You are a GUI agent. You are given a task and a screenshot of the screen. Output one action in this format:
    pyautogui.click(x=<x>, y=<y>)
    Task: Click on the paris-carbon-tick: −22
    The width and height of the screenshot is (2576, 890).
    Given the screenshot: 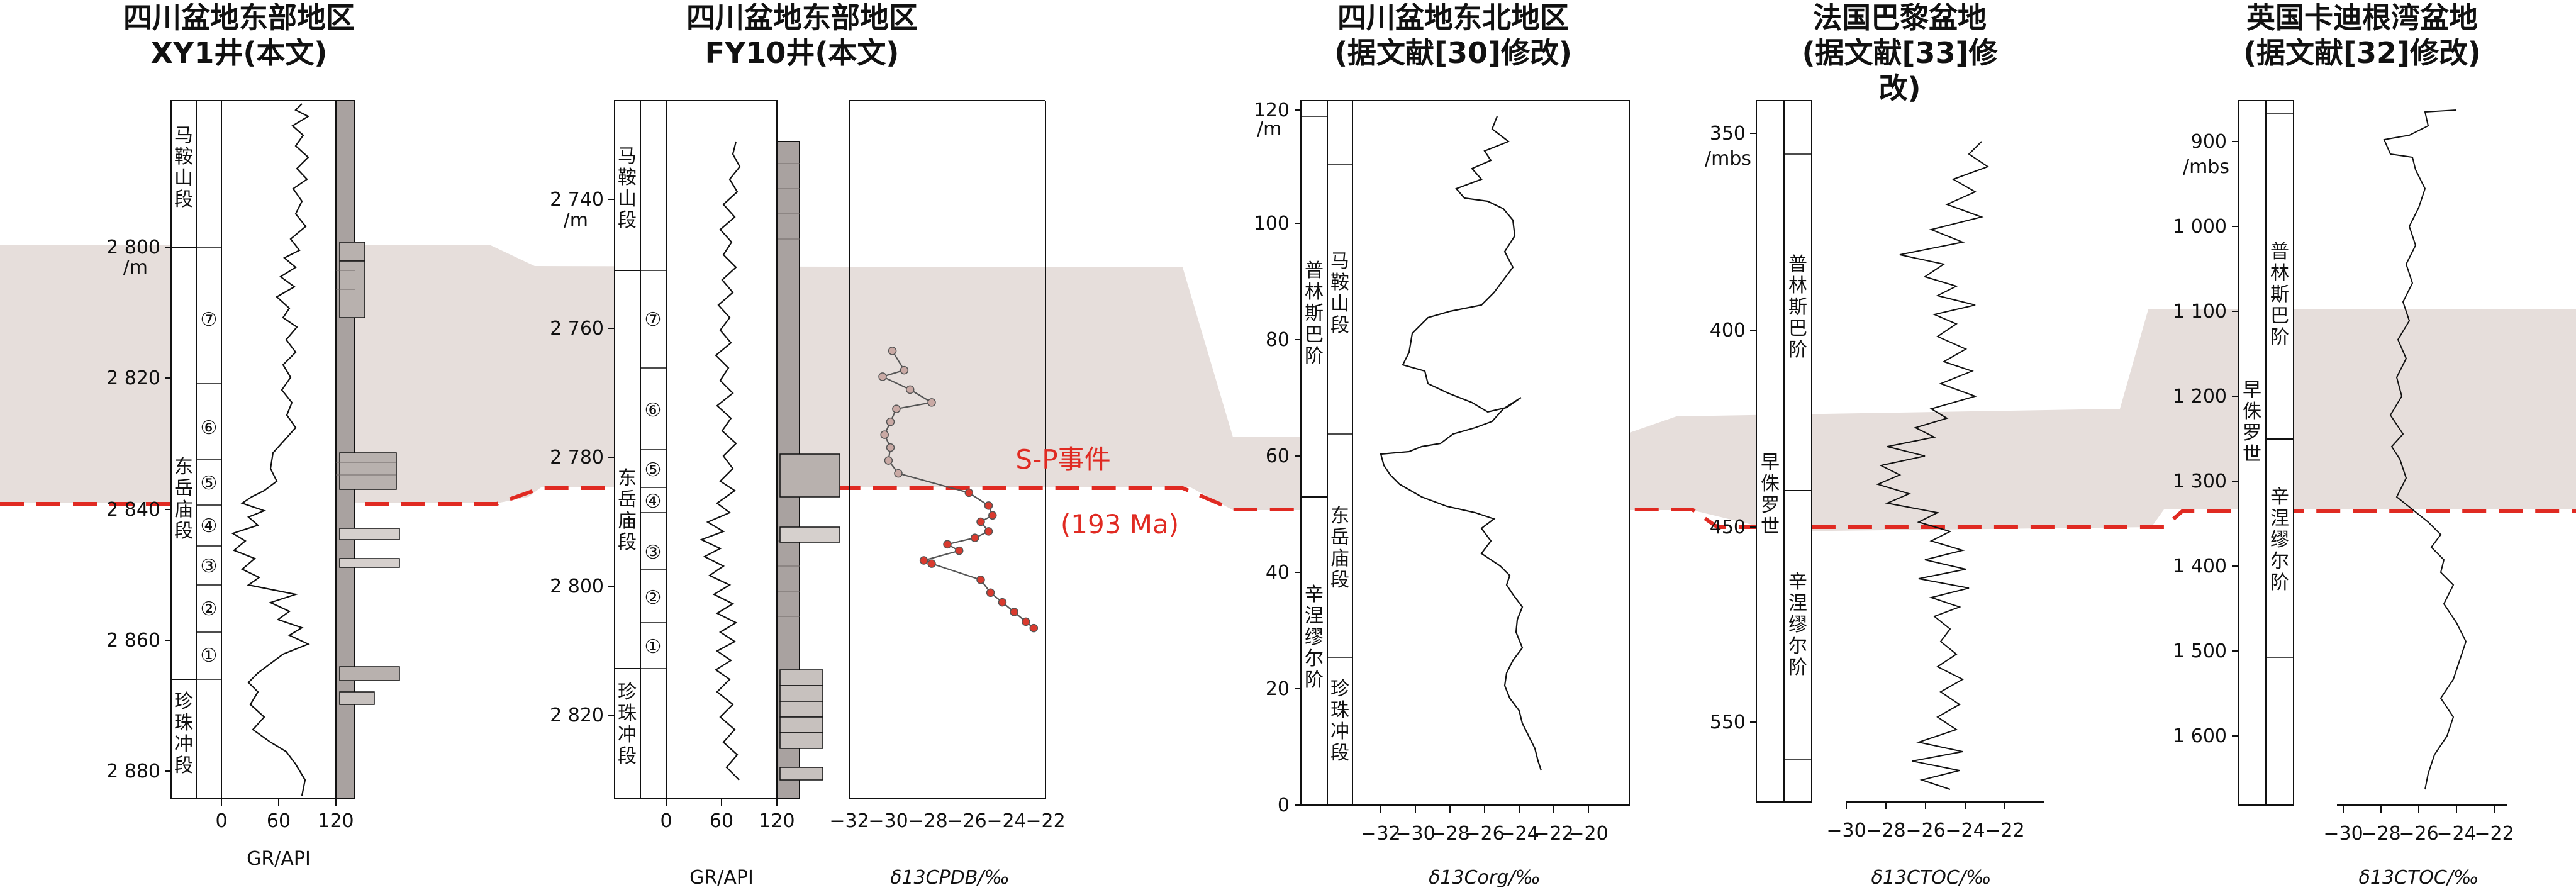 What is the action you would take?
    pyautogui.click(x=2004, y=831)
    